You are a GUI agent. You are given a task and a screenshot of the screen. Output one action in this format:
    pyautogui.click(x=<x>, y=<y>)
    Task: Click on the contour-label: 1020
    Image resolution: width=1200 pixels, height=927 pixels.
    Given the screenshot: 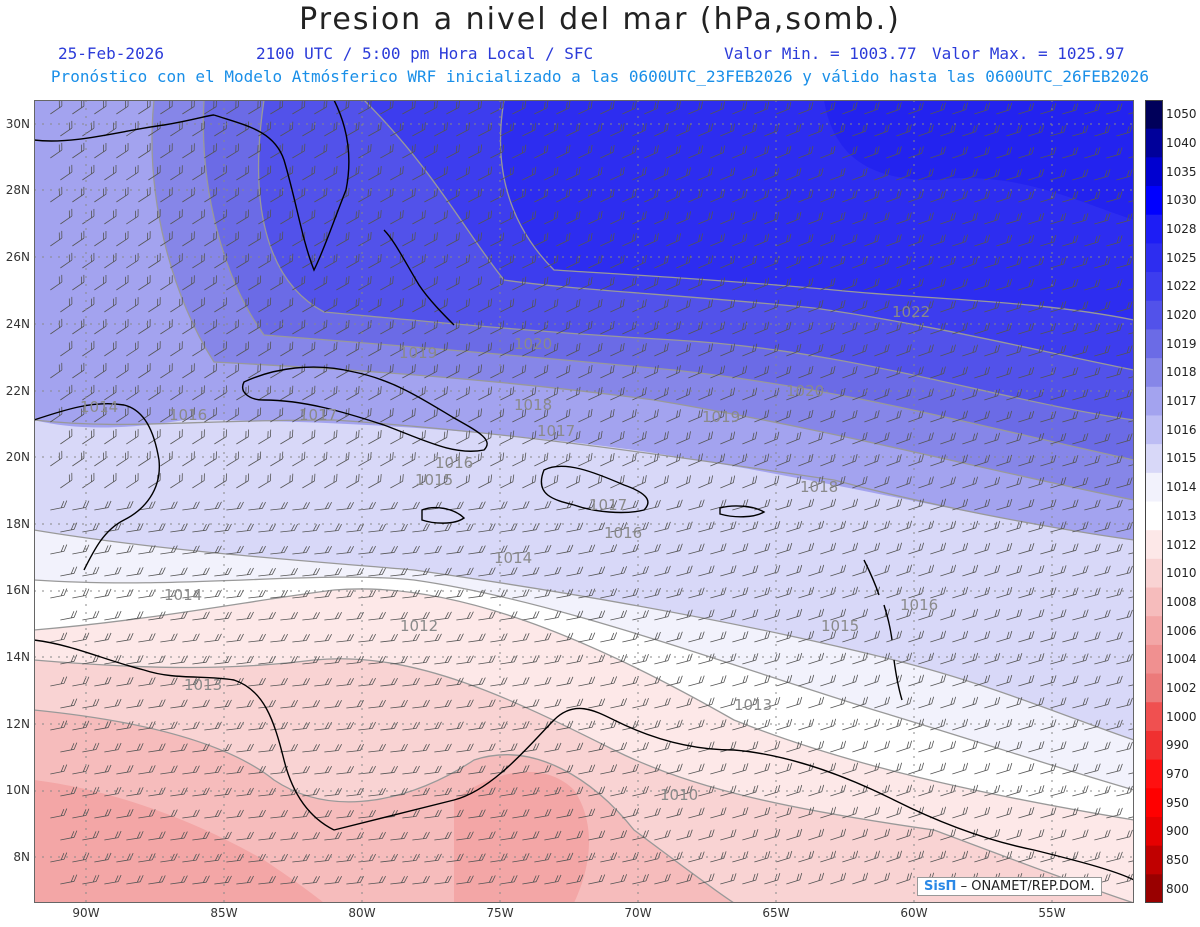 What is the action you would take?
    pyautogui.click(x=805, y=391)
    